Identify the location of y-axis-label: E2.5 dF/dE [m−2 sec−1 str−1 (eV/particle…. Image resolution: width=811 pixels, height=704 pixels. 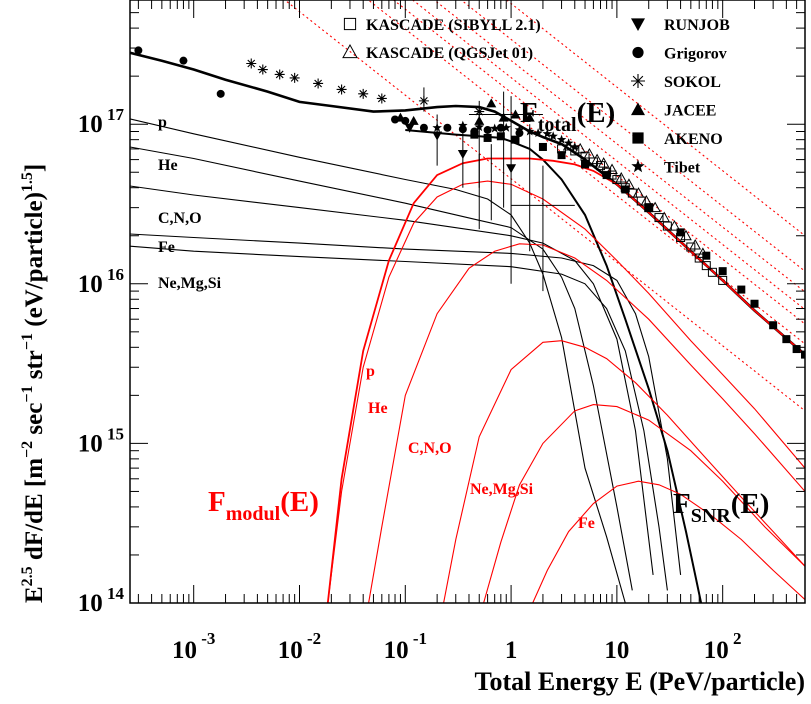
(33, 383).